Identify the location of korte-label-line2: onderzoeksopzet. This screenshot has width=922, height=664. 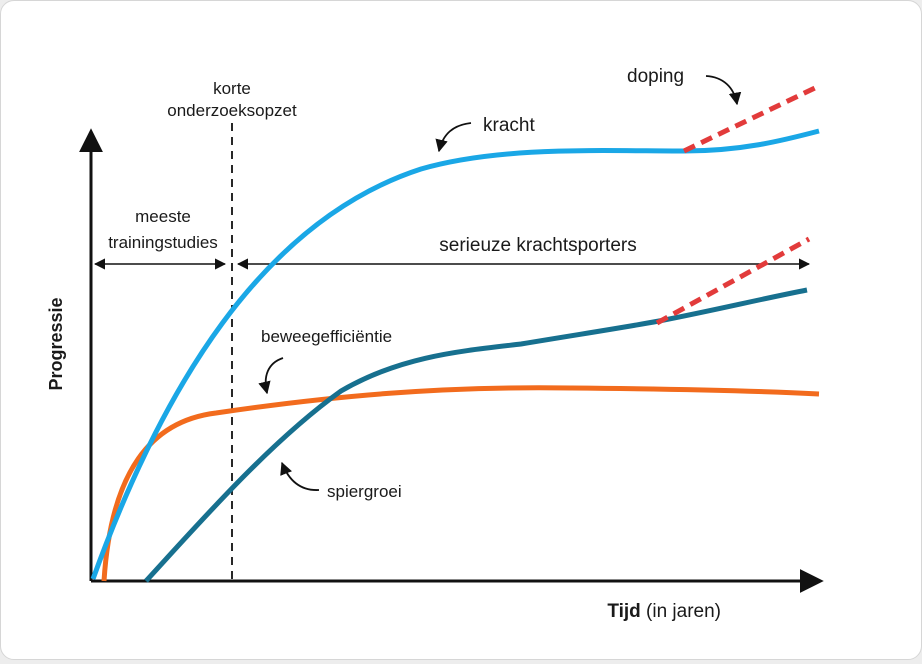
(232, 110).